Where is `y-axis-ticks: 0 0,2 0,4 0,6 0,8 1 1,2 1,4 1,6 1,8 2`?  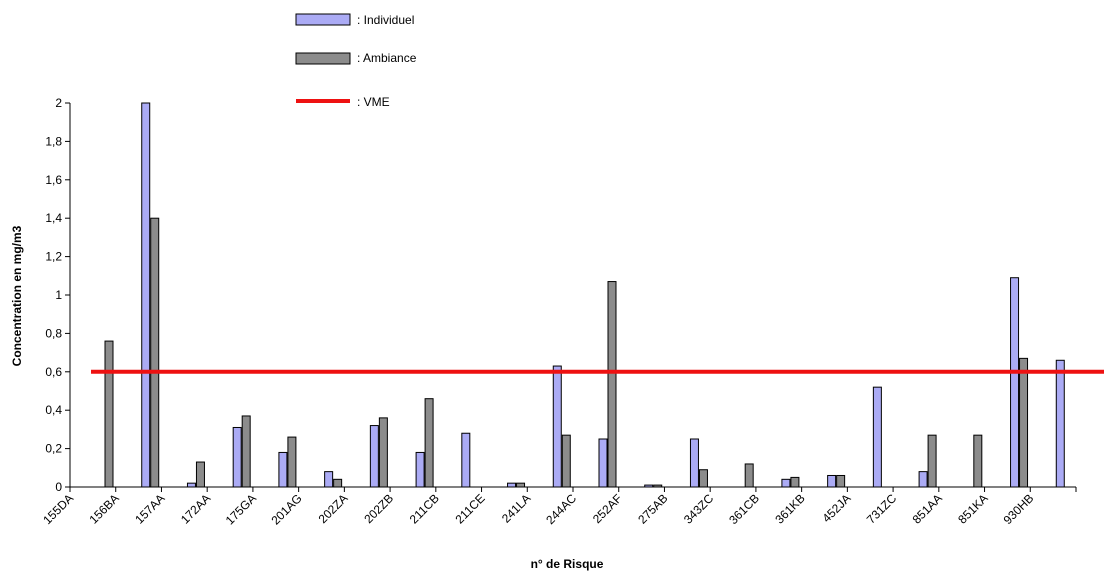 y-axis-ticks: 0 0,2 0,4 0,6 0,8 1 1,2 1,4 1,6 1,8 2 is located at coordinates (57, 295).